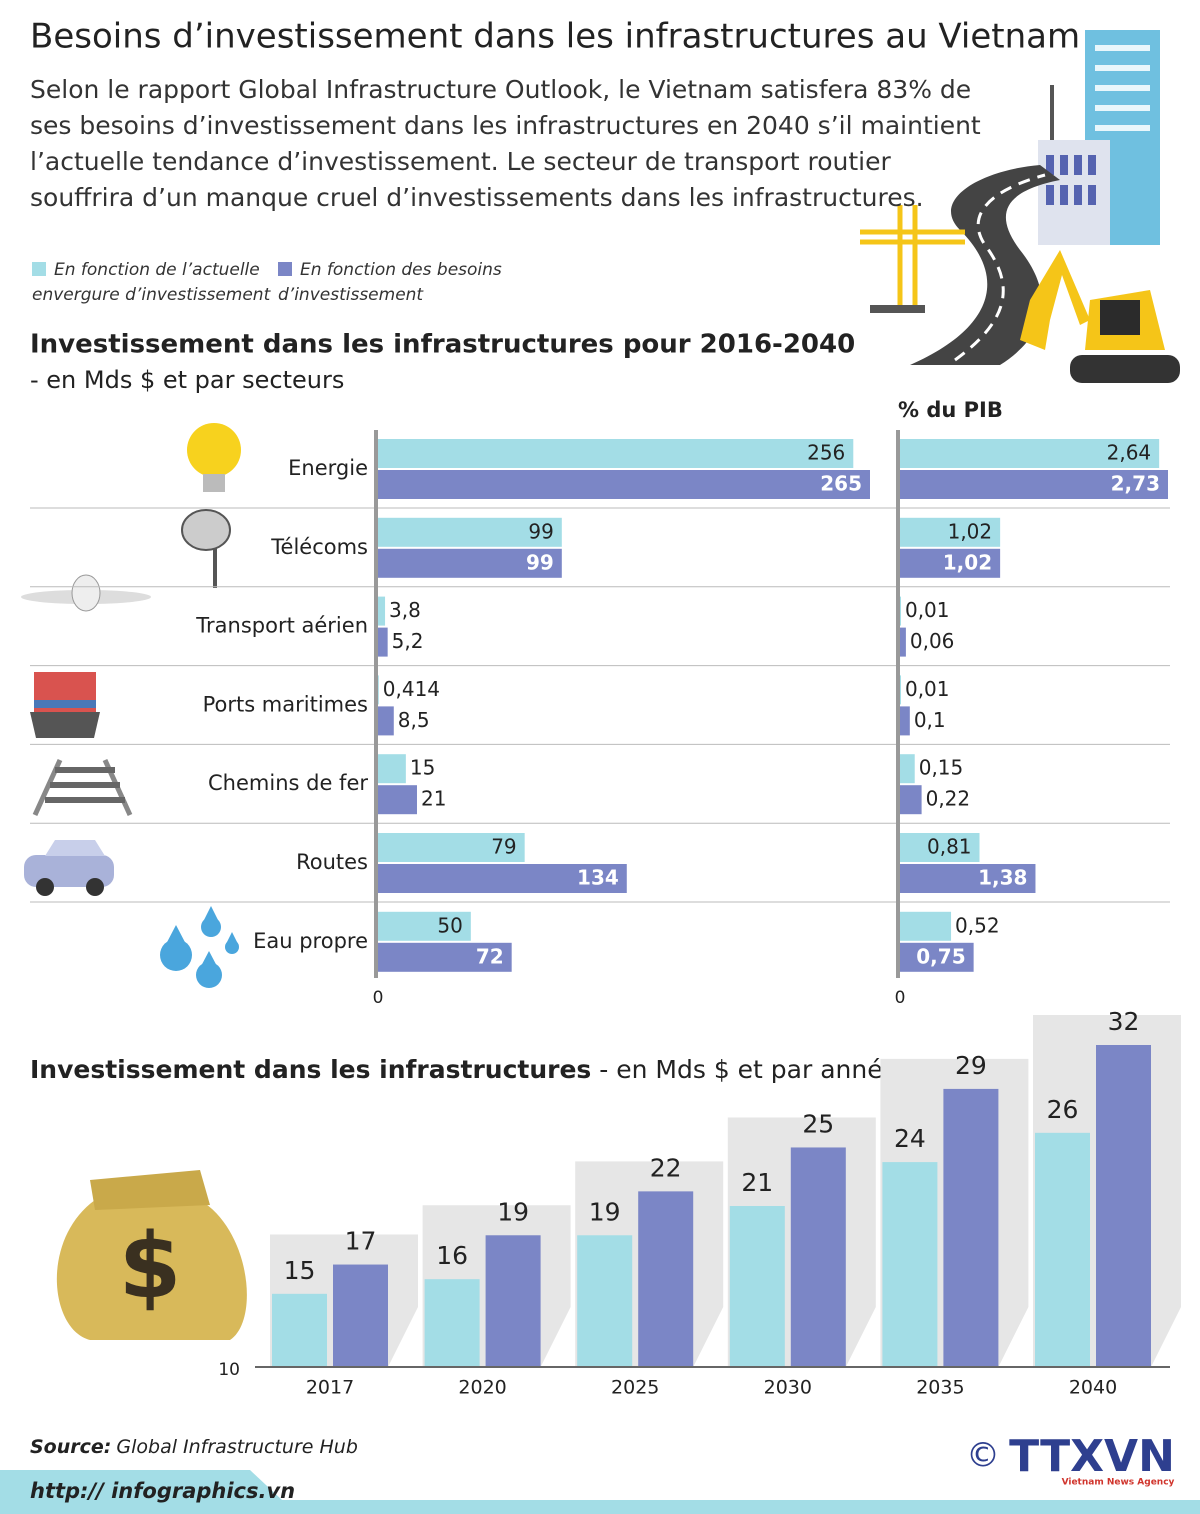 This screenshot has height=1514, width=1200. What do you see at coordinates (288, 783) in the screenshot?
I see `category-label: Chemins de fer` at bounding box center [288, 783].